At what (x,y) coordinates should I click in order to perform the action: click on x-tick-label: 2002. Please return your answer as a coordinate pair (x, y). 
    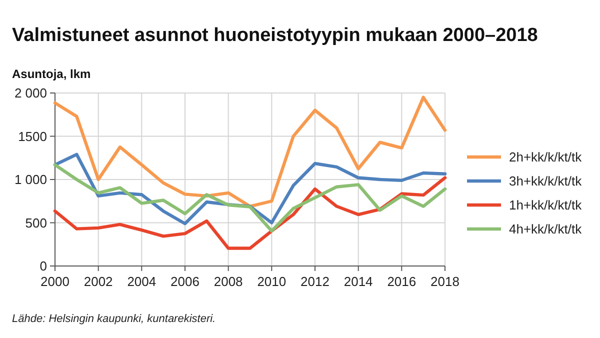
    Looking at the image, I should click on (98, 281).